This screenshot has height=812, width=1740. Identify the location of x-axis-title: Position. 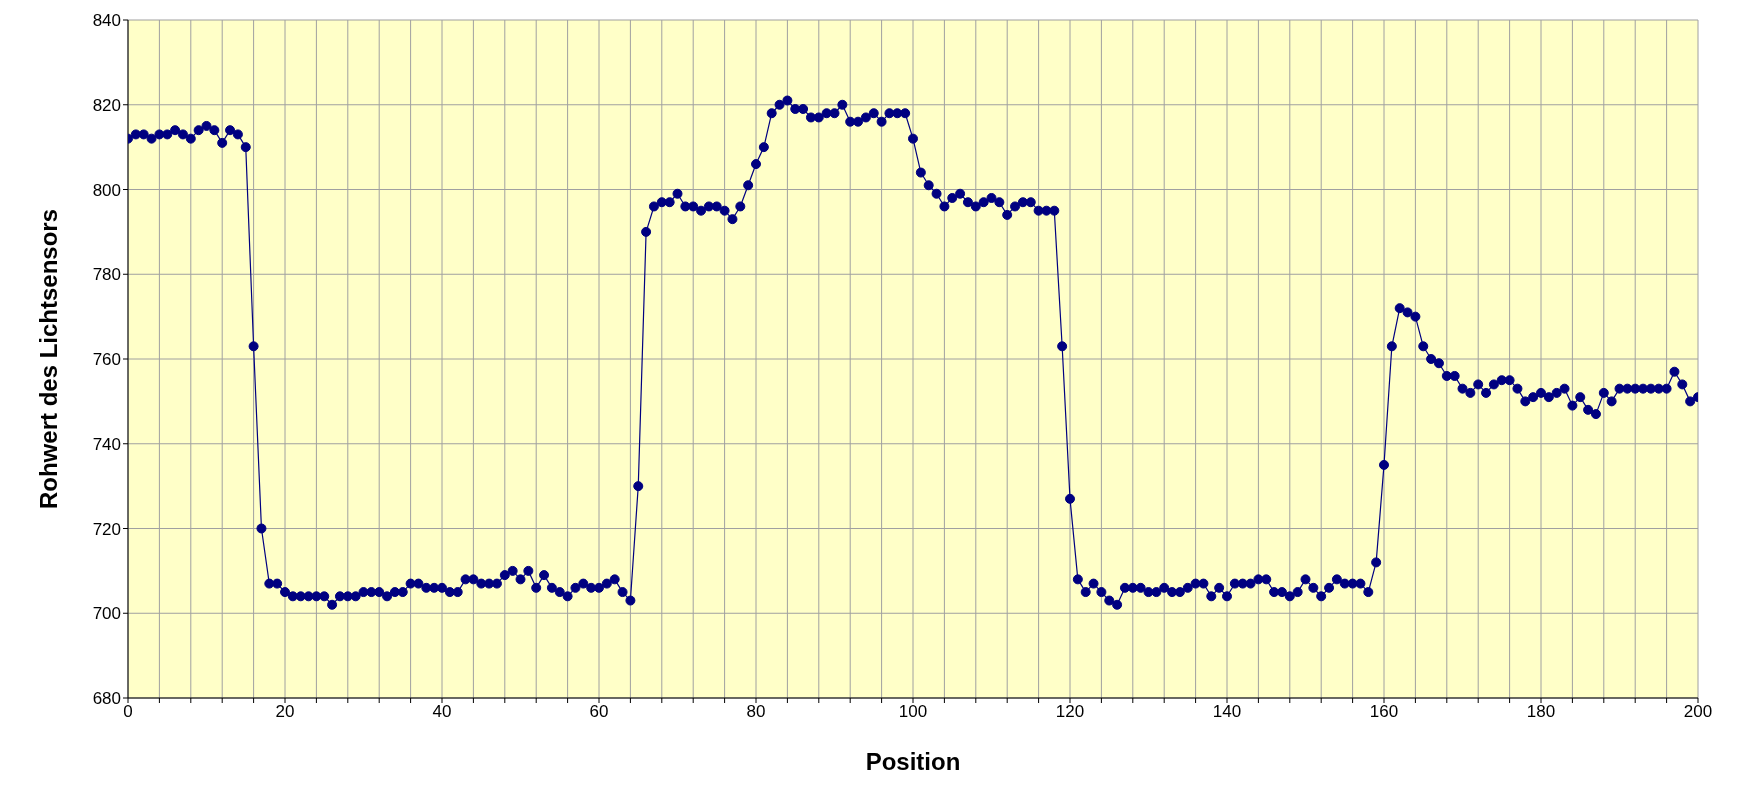
(913, 761).